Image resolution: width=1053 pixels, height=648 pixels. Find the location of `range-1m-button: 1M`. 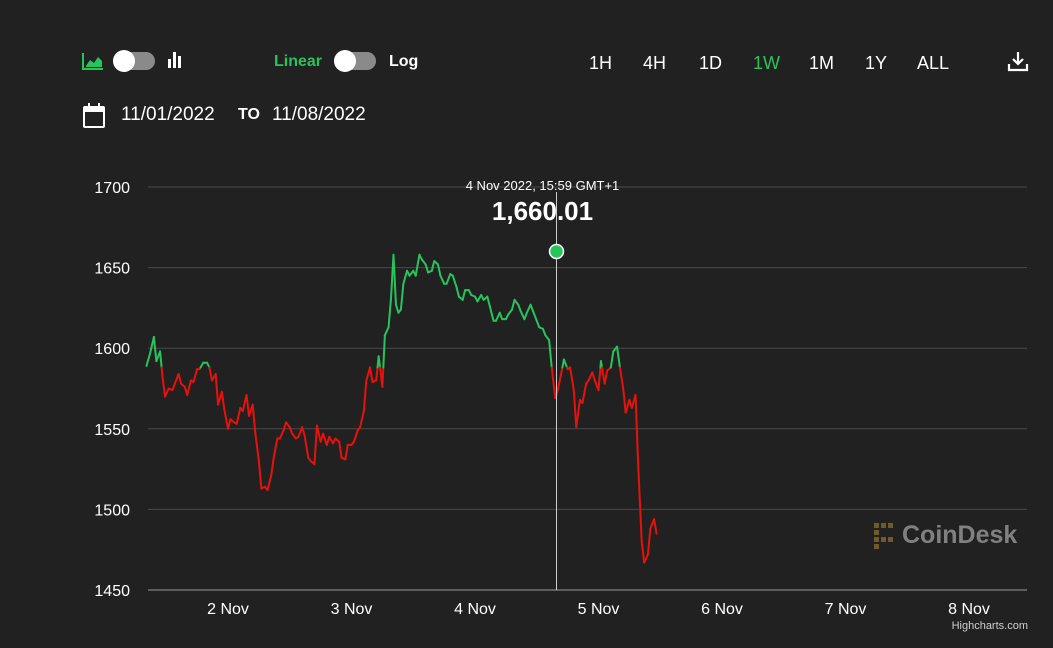

range-1m-button: 1M is located at coordinates (822, 63).